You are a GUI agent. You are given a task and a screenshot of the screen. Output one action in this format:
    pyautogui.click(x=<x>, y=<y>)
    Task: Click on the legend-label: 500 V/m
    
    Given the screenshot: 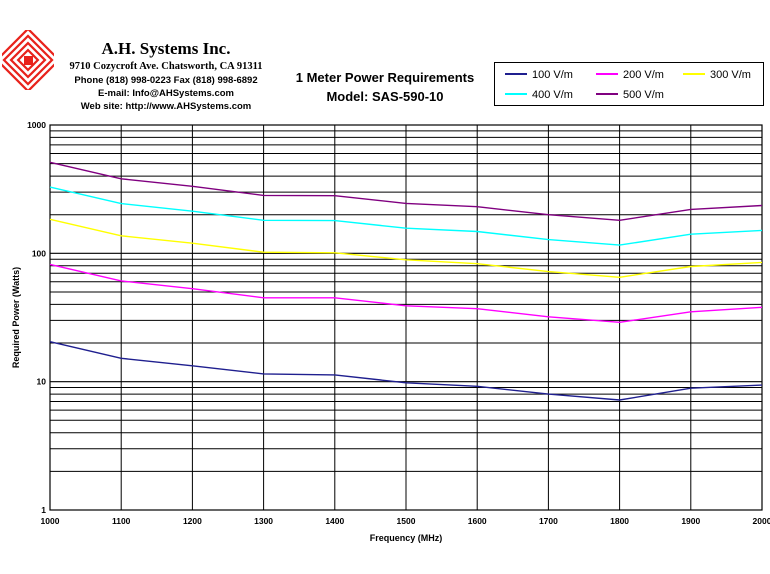 What is the action you would take?
    pyautogui.click(x=643, y=95)
    